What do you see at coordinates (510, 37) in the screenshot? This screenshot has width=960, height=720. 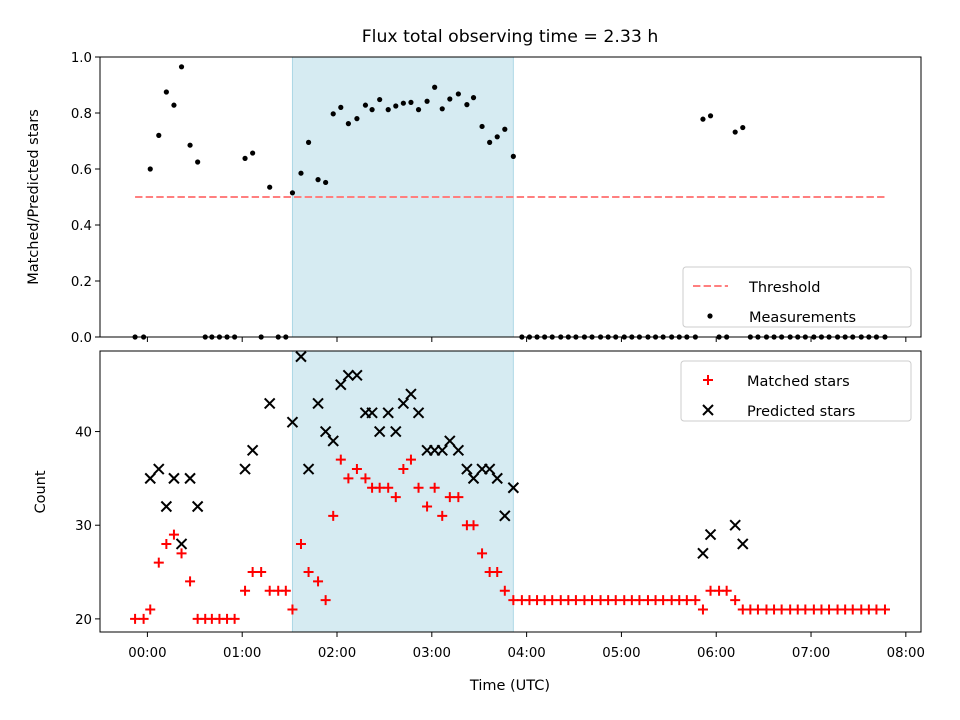 I see `chart-title: Flux total observing time = 2.33 h` at bounding box center [510, 37].